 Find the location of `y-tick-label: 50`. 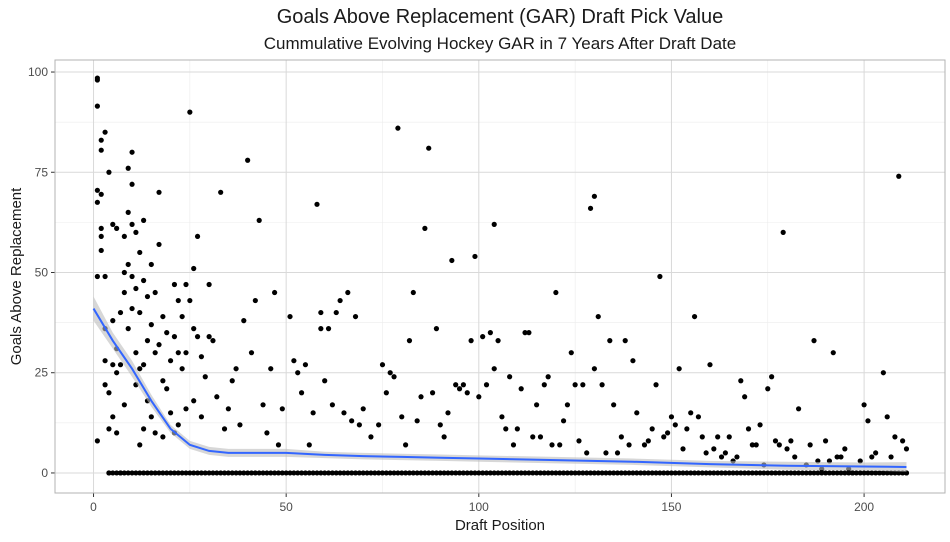

y-tick-label: 50 is located at coordinates (42, 272).